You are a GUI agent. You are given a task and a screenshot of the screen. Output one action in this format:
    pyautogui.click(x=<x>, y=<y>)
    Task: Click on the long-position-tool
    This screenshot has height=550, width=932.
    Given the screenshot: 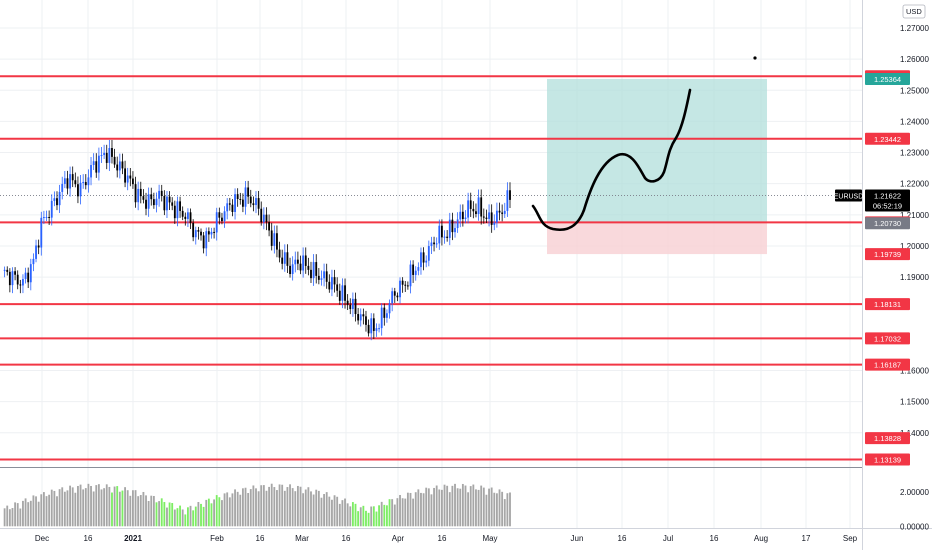 What is the action you would take?
    pyautogui.click(x=657, y=166)
    